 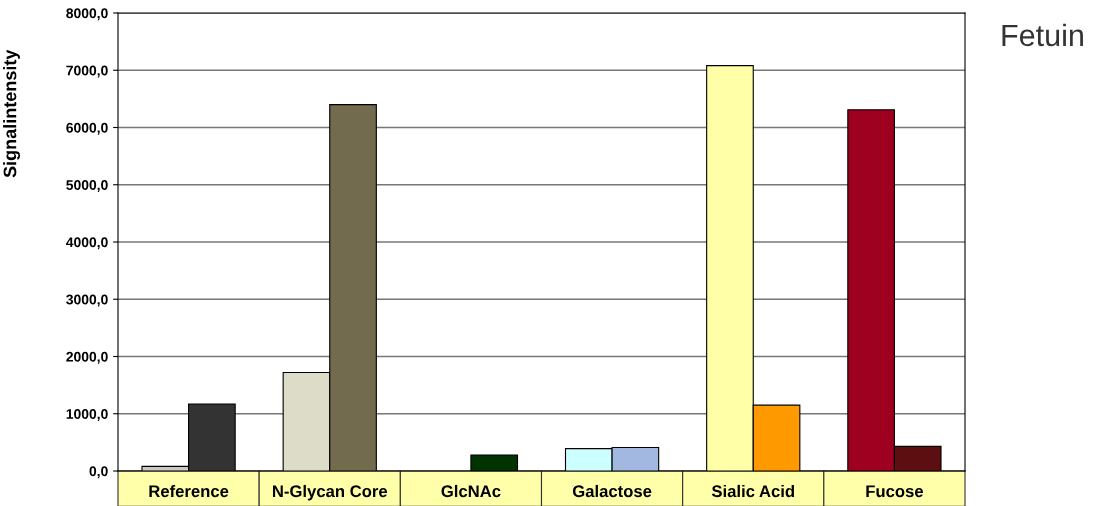 I want to click on x-tick-label: GlcNAc, so click(x=471, y=491).